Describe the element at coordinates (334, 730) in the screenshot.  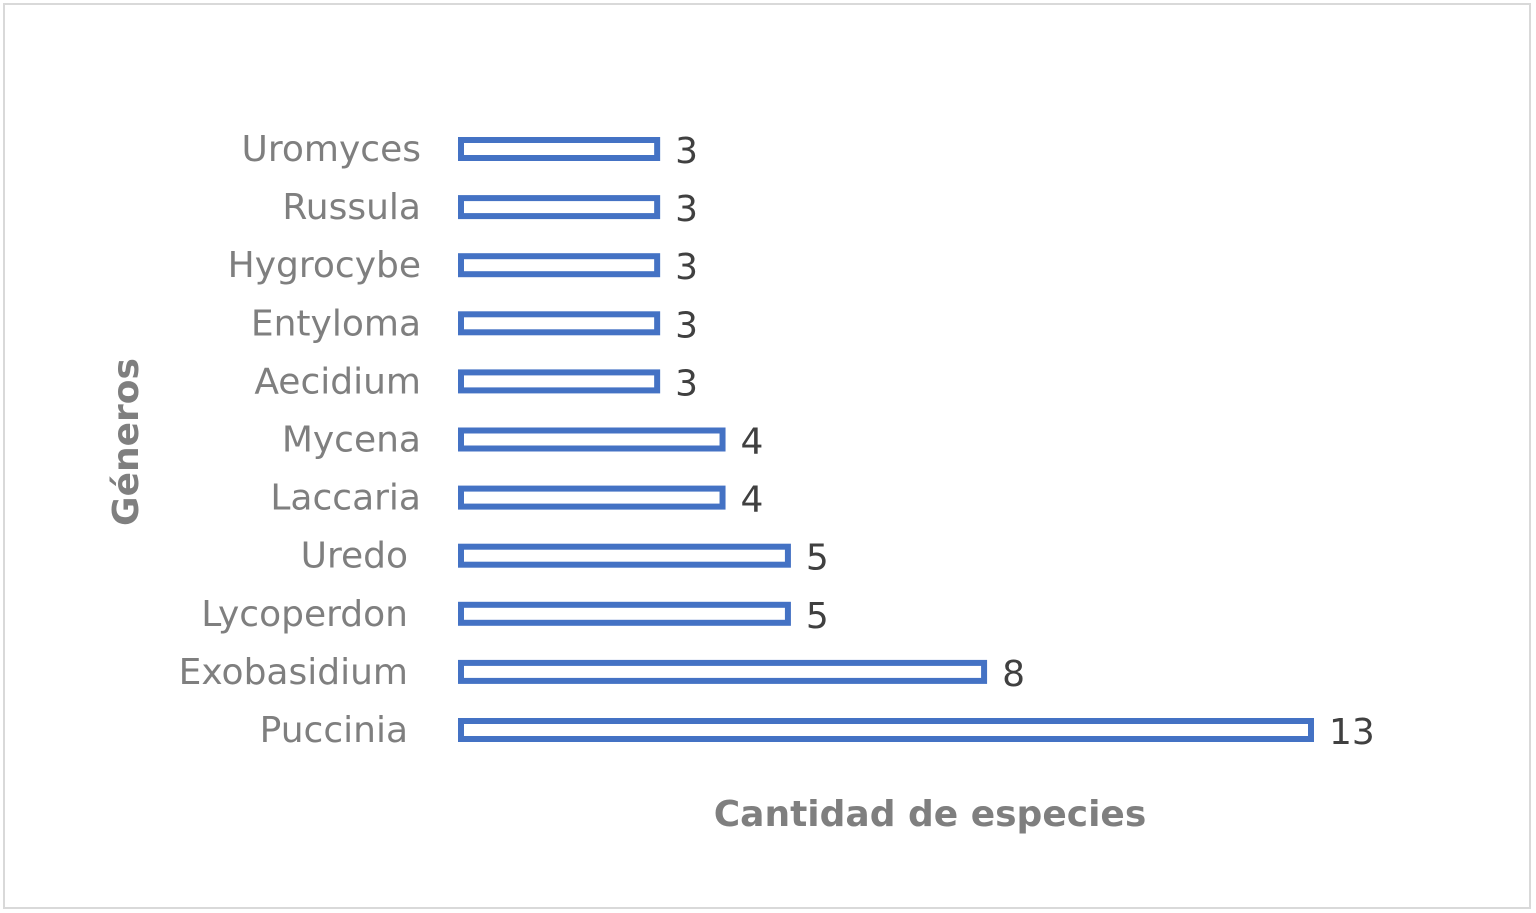
I see `category-label: Puccinia` at that location.